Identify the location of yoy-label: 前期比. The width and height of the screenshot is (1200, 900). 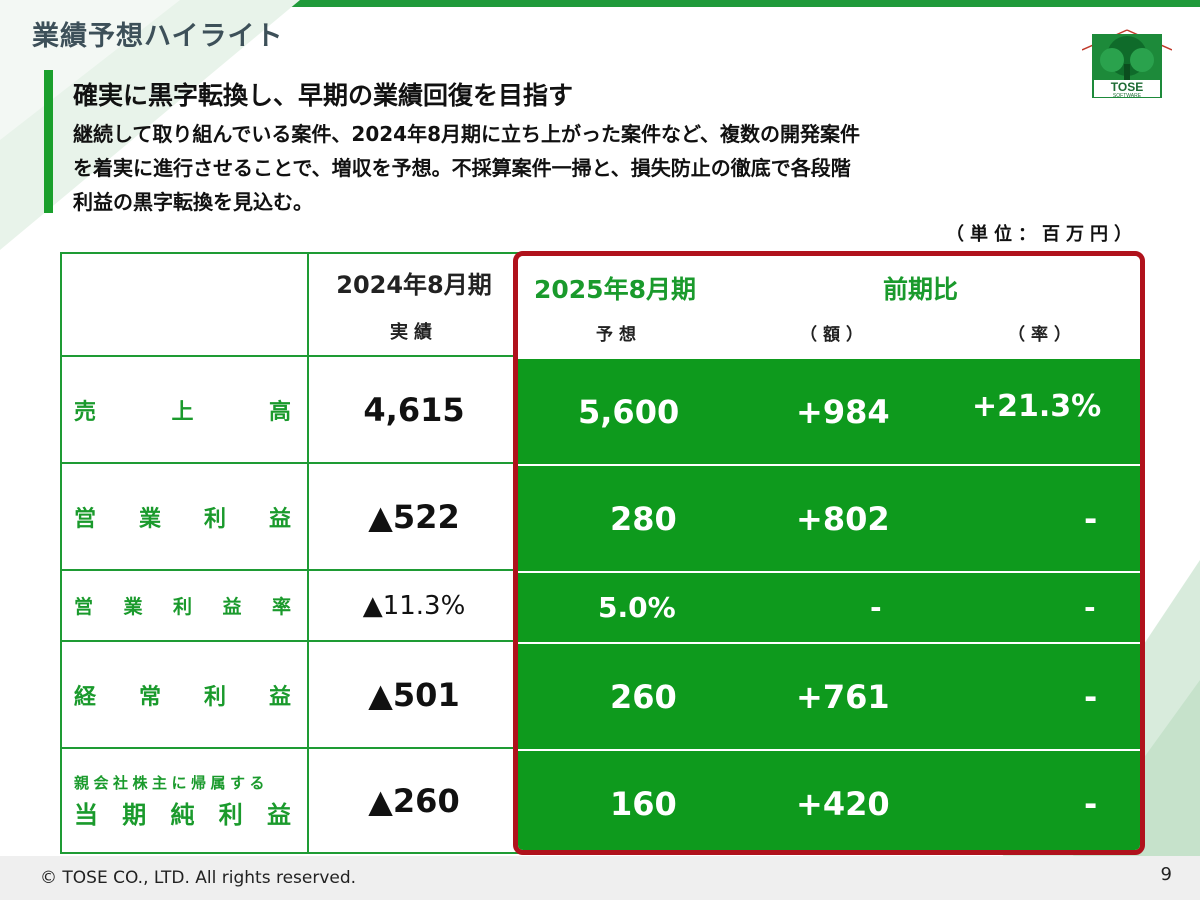
(921, 289).